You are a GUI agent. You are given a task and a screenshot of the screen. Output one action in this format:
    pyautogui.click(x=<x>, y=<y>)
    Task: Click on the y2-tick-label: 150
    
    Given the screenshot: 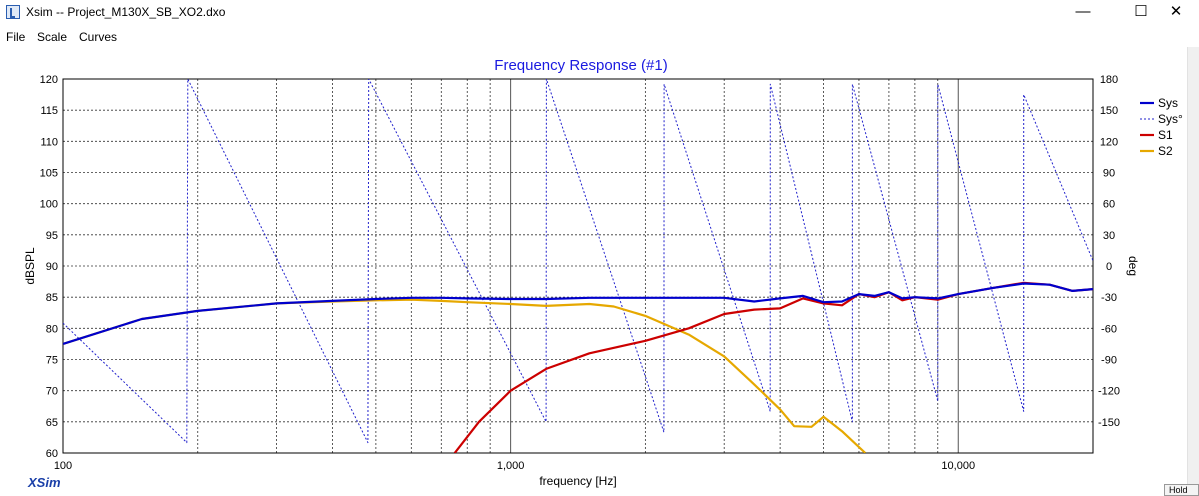 What is the action you would take?
    pyautogui.click(x=1109, y=111)
    